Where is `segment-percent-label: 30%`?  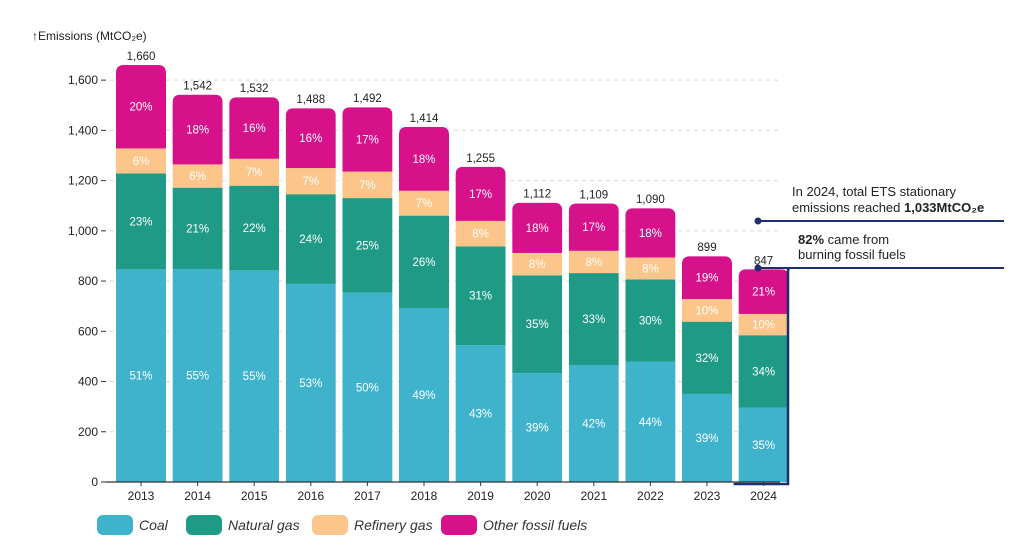
segment-percent-label: 30% is located at coordinates (650, 321).